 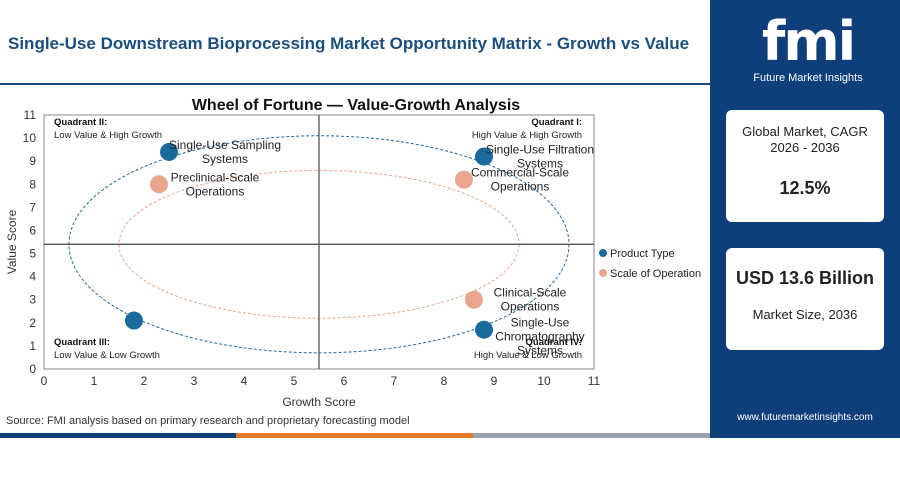 I want to click on quadrant-name: Quadrant II:, so click(x=80, y=122).